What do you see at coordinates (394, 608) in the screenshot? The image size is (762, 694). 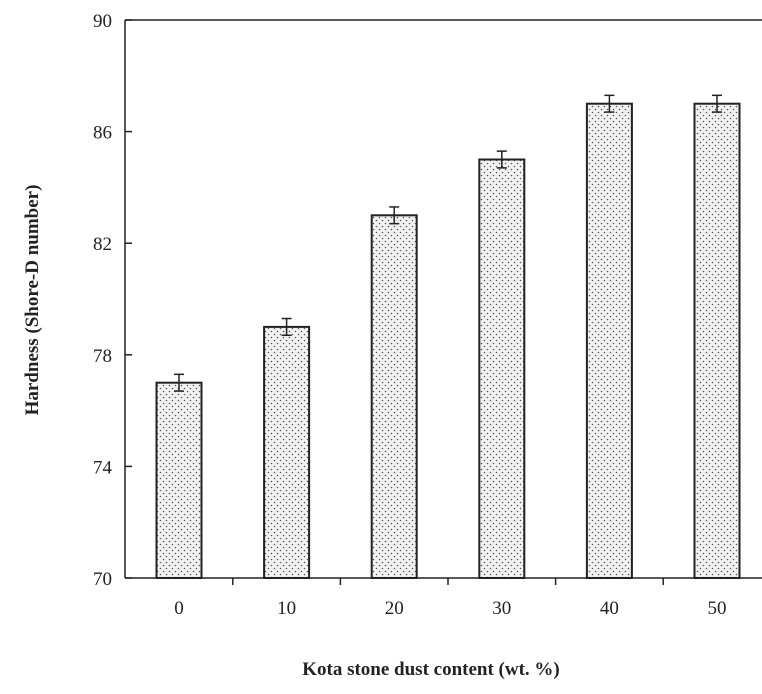 I see `x-tick-label-20: 20` at bounding box center [394, 608].